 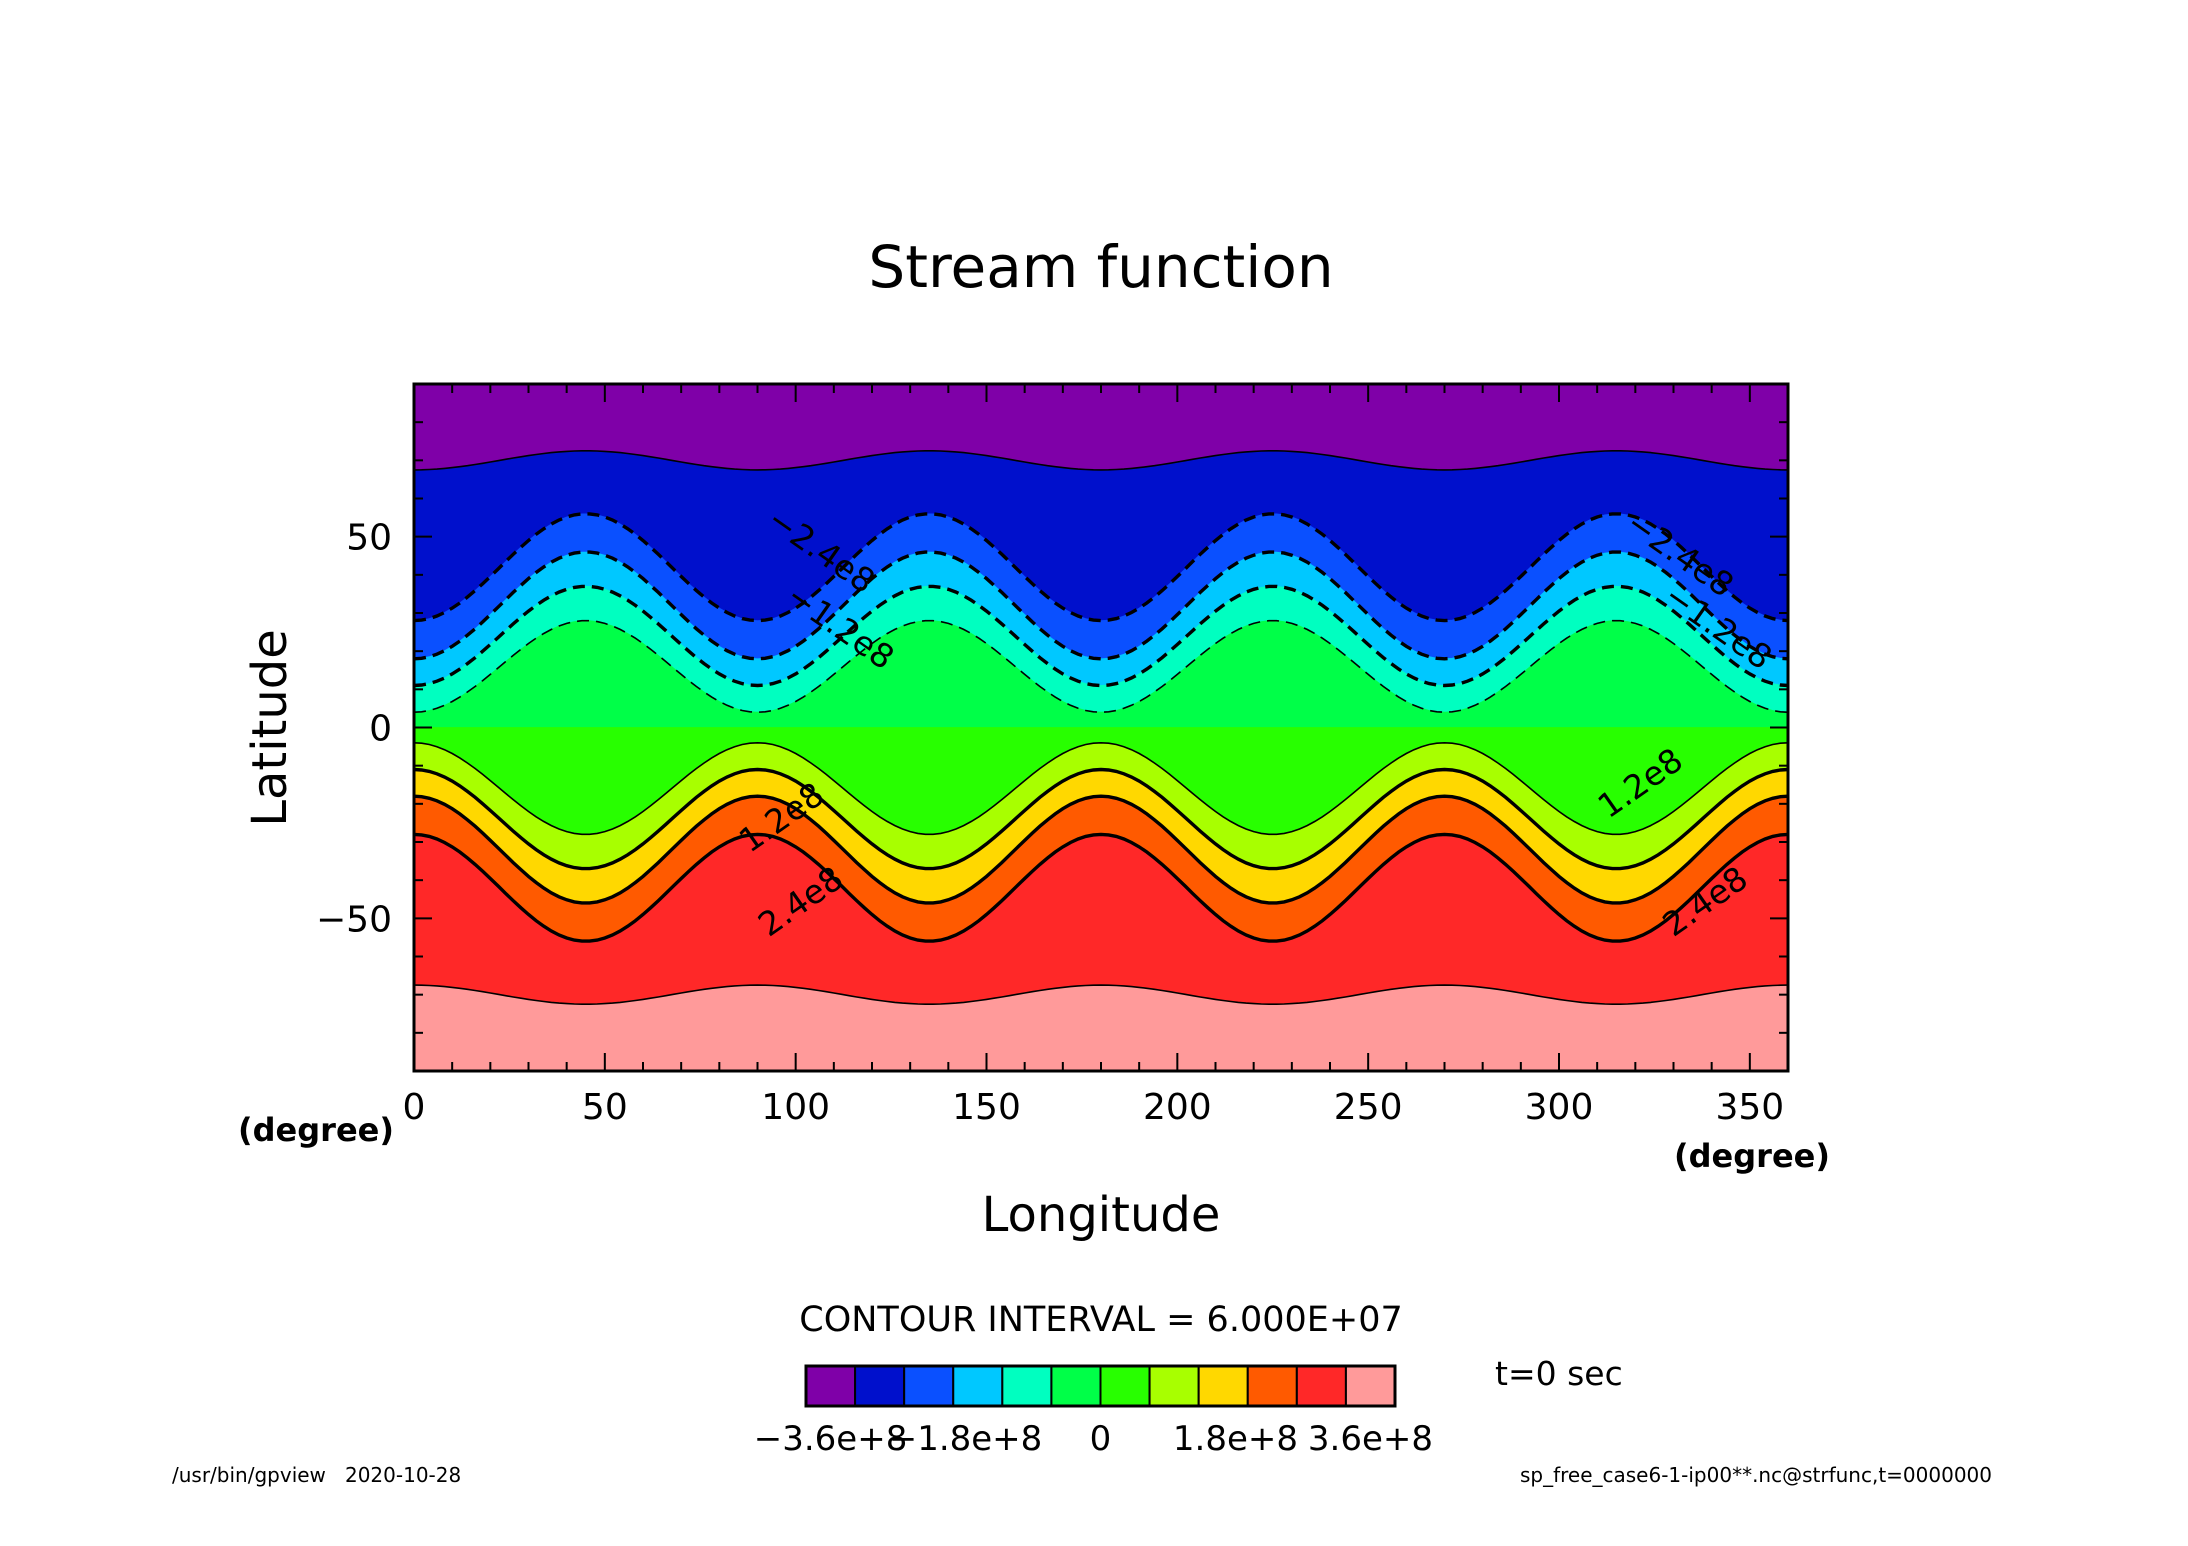 What do you see at coordinates (1559, 1373) in the screenshot?
I see `time-label: t=0 sec` at bounding box center [1559, 1373].